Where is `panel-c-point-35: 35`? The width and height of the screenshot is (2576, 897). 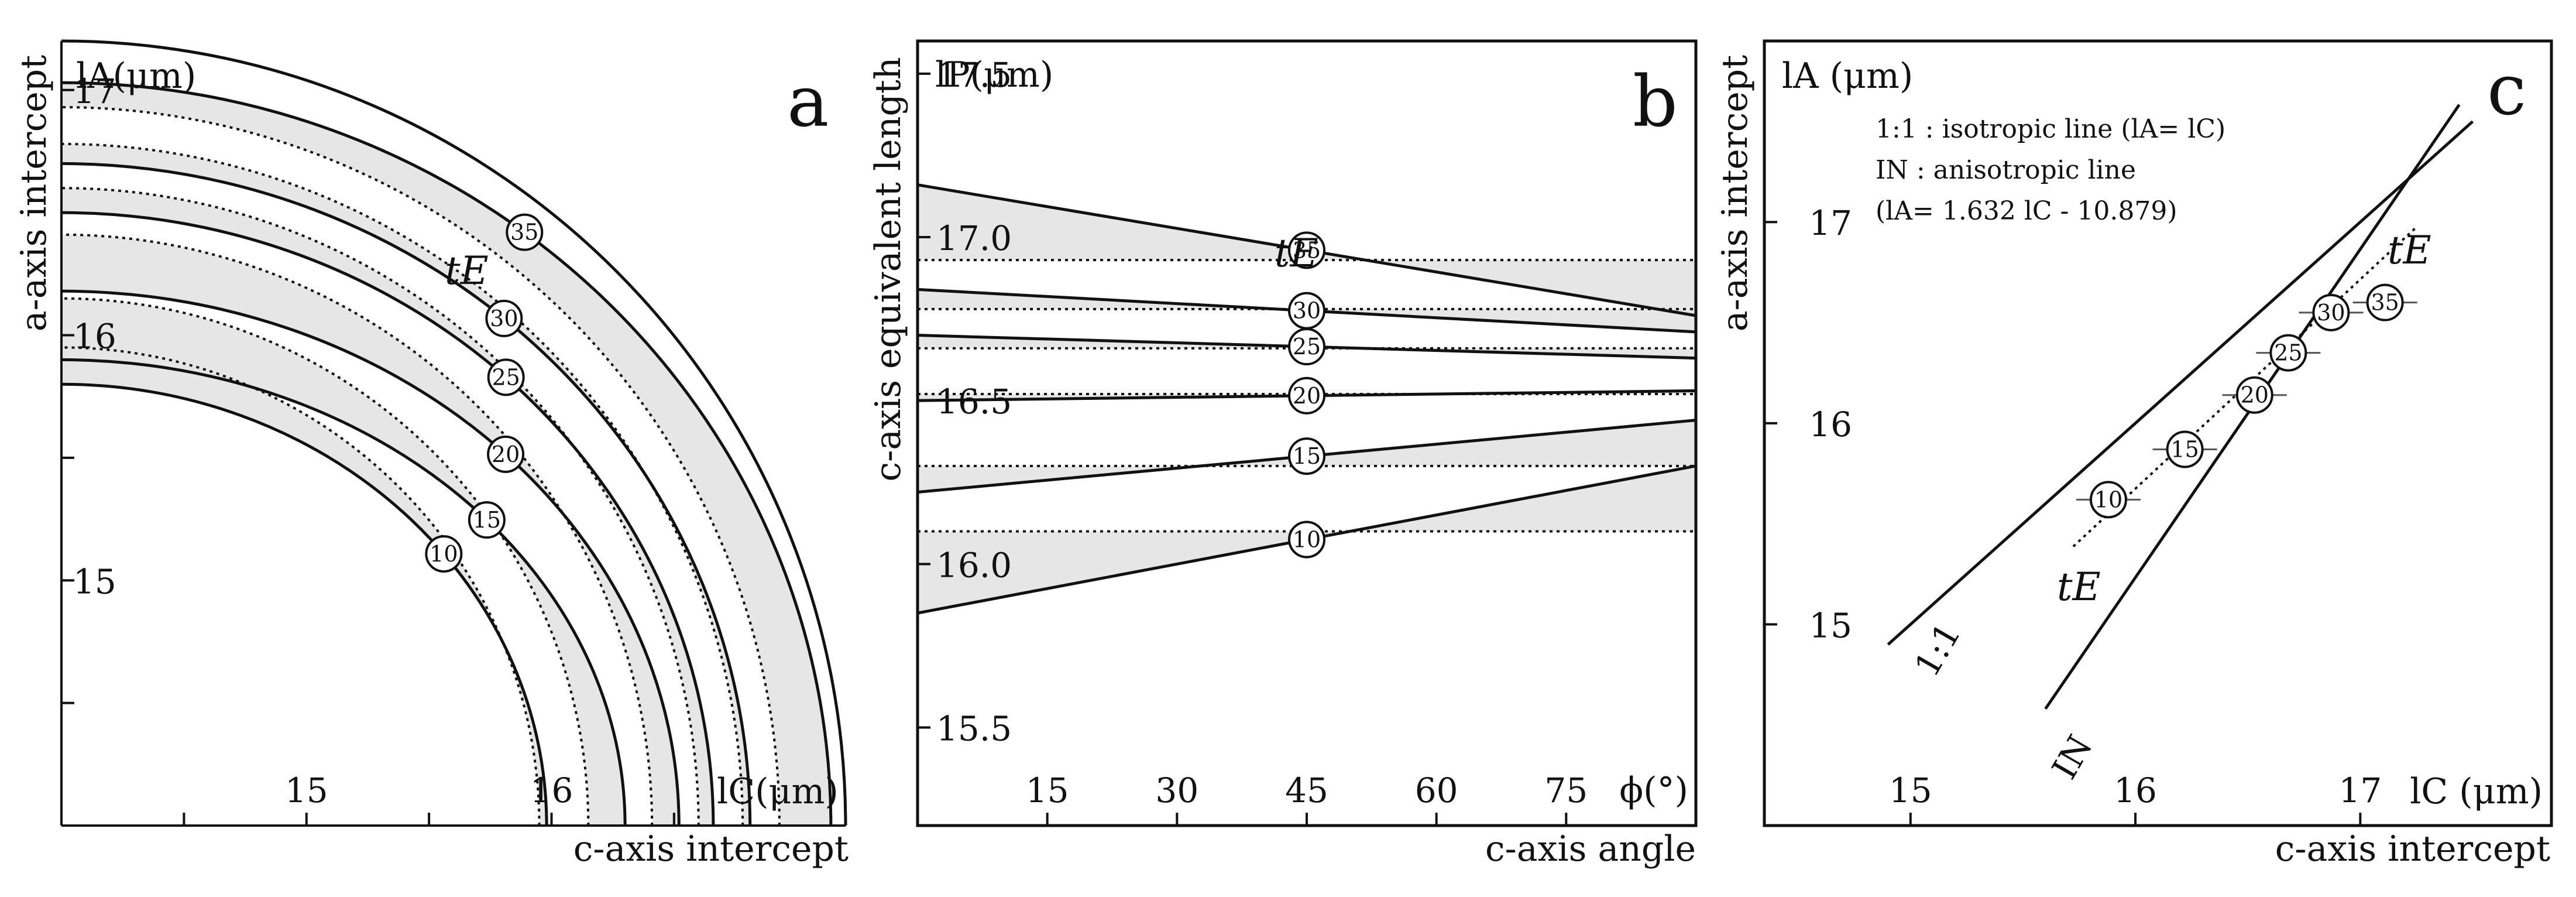 panel-c-point-35: 35 is located at coordinates (2385, 302).